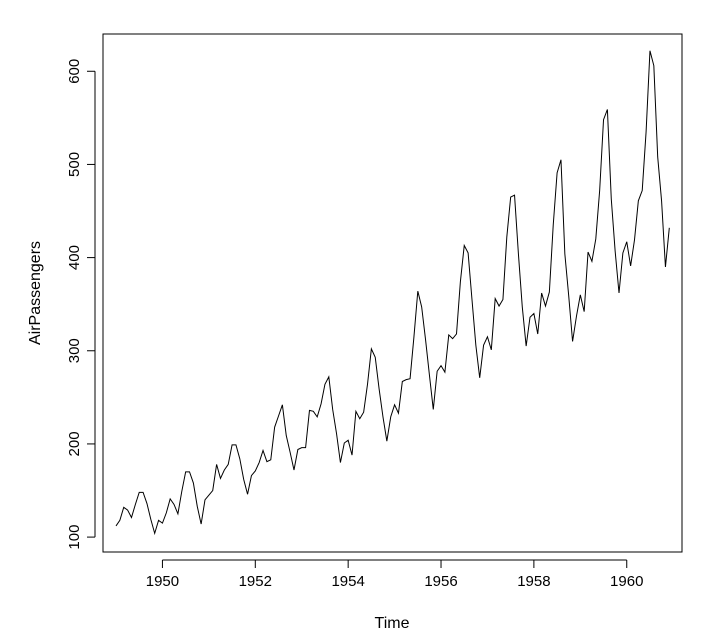  What do you see at coordinates (81, 304) in the screenshot?
I see `y-axis: 100 200 300 400 500 600` at bounding box center [81, 304].